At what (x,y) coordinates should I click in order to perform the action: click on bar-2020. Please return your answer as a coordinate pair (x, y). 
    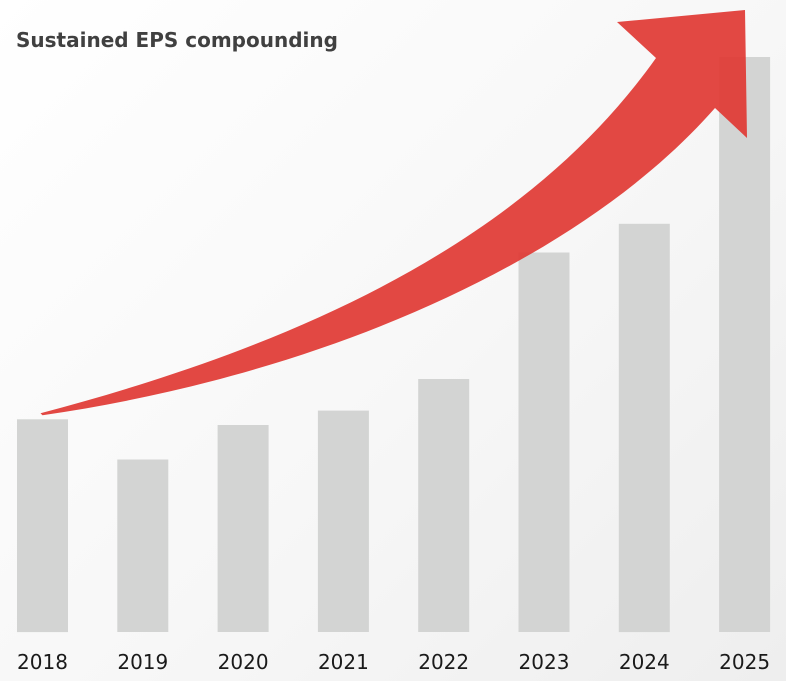
    Looking at the image, I should click on (243, 528).